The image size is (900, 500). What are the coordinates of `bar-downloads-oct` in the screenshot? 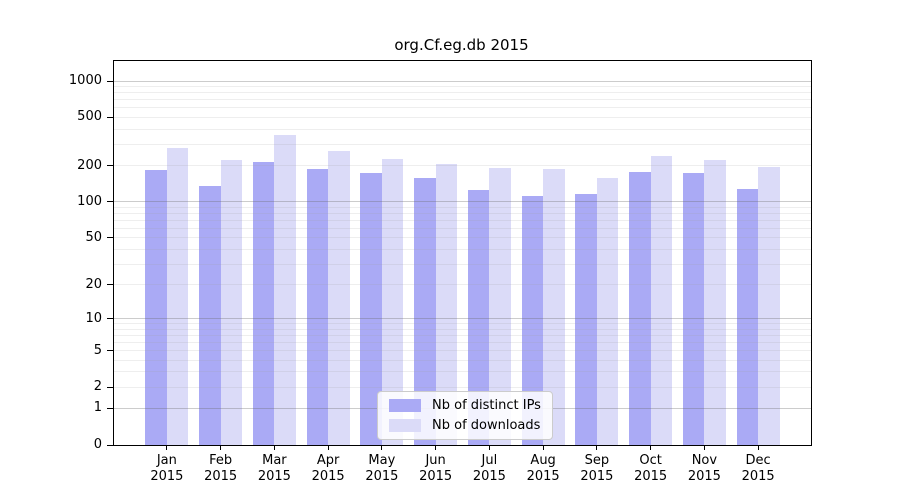 It's located at (661, 300).